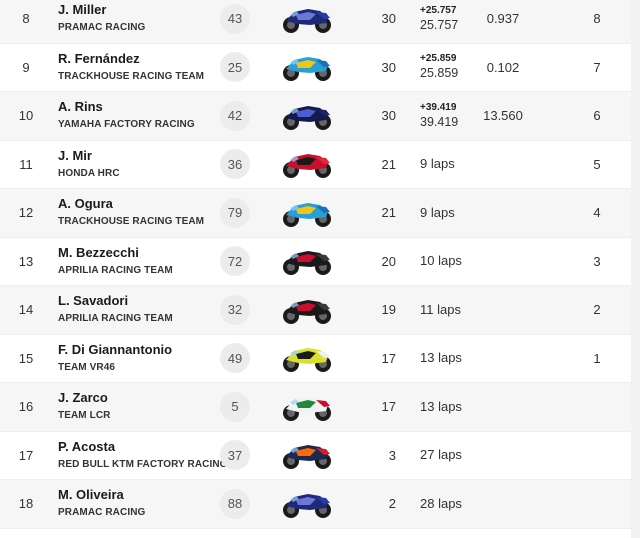 This screenshot has height=538, width=640. I want to click on rider-number-cell: 72, so click(235, 262).